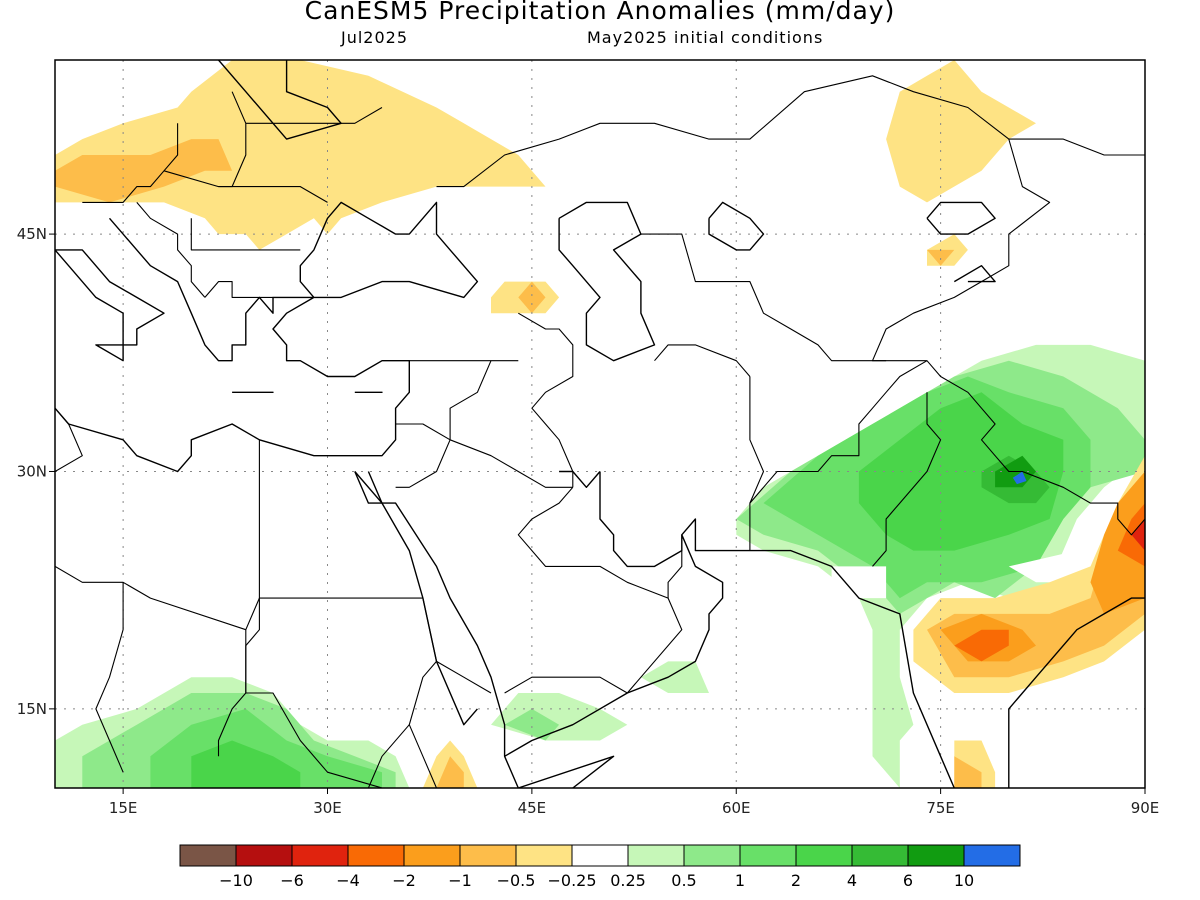 Image resolution: width=1200 pixels, height=900 pixels. What do you see at coordinates (852, 880) in the screenshot?
I see `colorbar-label: 4` at bounding box center [852, 880].